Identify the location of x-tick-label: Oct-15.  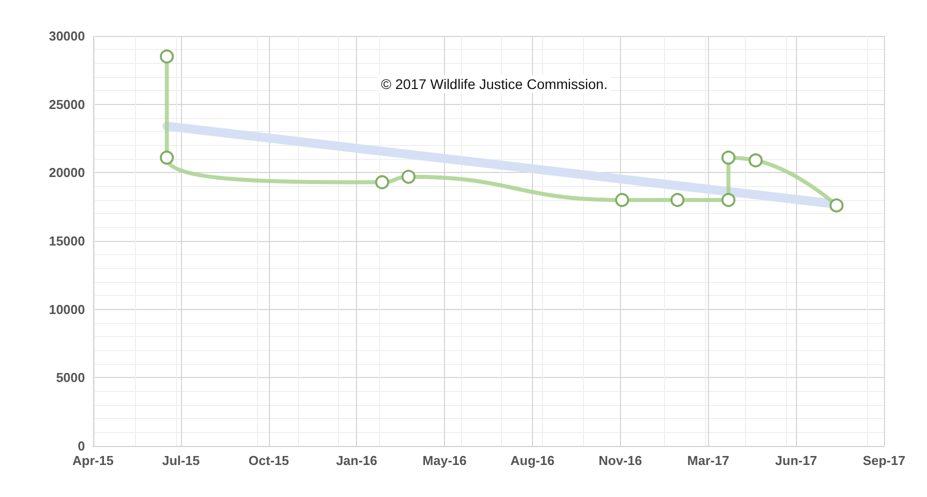
(269, 460).